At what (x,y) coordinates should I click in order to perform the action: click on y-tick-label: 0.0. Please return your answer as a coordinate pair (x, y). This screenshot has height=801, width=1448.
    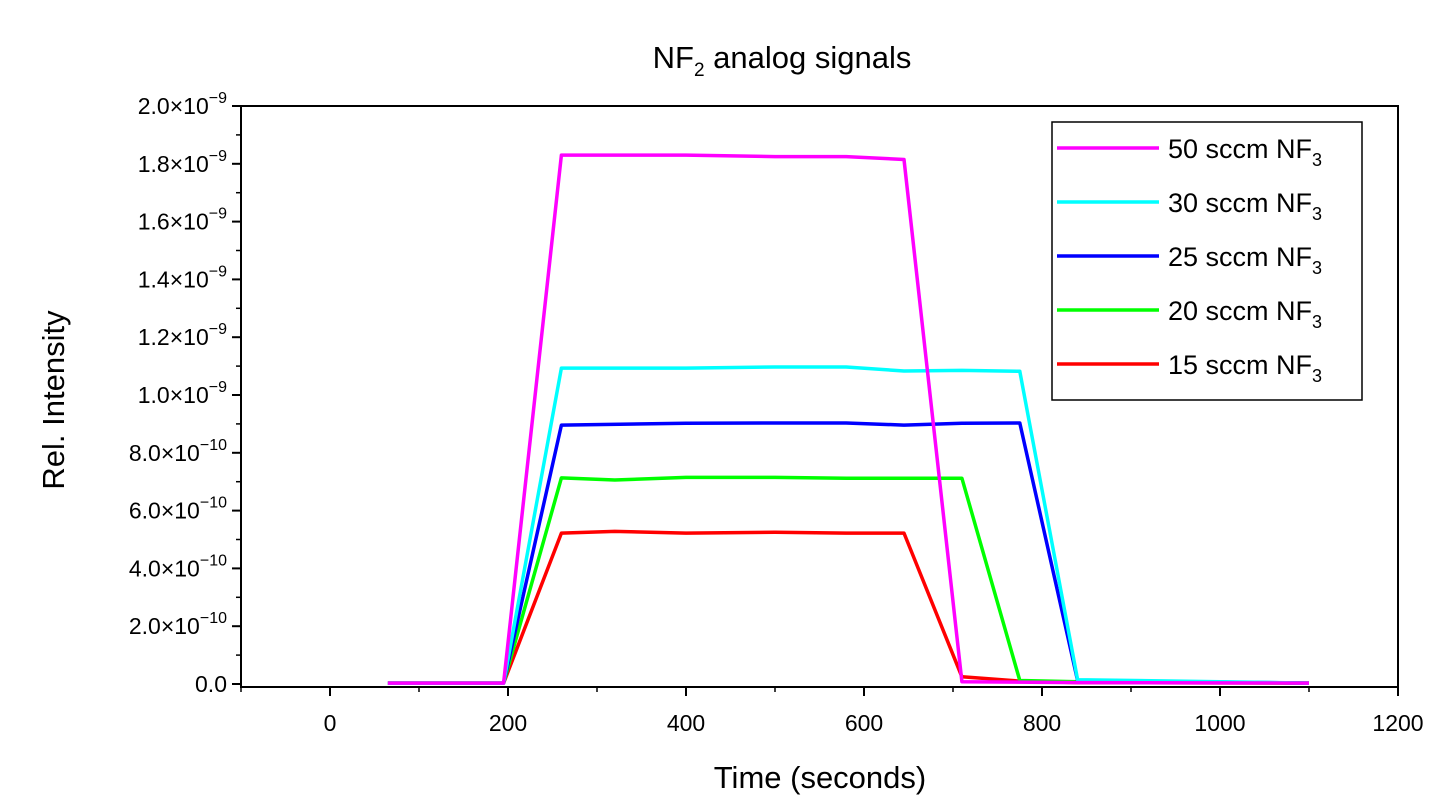
    Looking at the image, I should click on (211, 684).